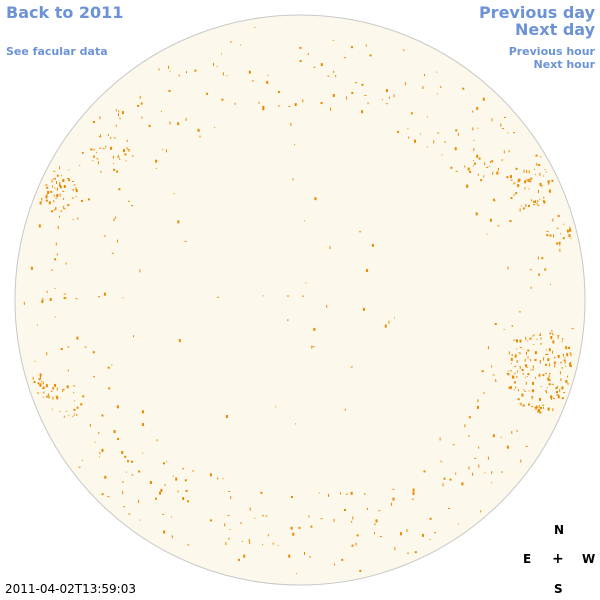  I want to click on previous-hour-link: Previous hour, so click(551, 51).